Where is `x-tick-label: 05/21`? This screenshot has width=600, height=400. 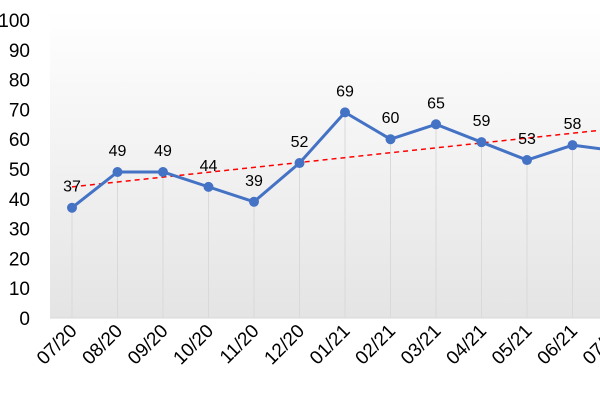 x-tick-label: 05/21 is located at coordinates (512, 345).